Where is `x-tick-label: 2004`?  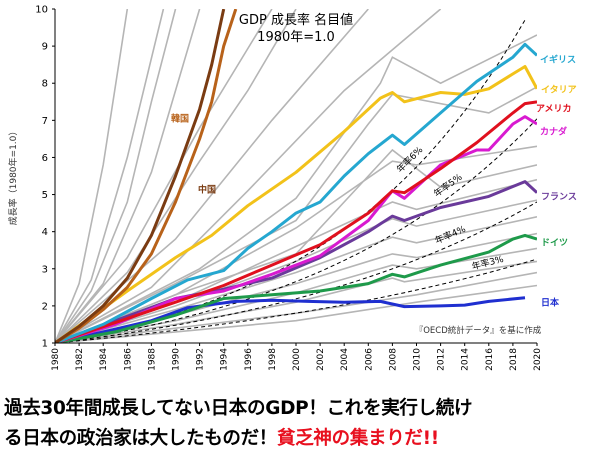 x-tick-label: 2004 is located at coordinates (345, 359).